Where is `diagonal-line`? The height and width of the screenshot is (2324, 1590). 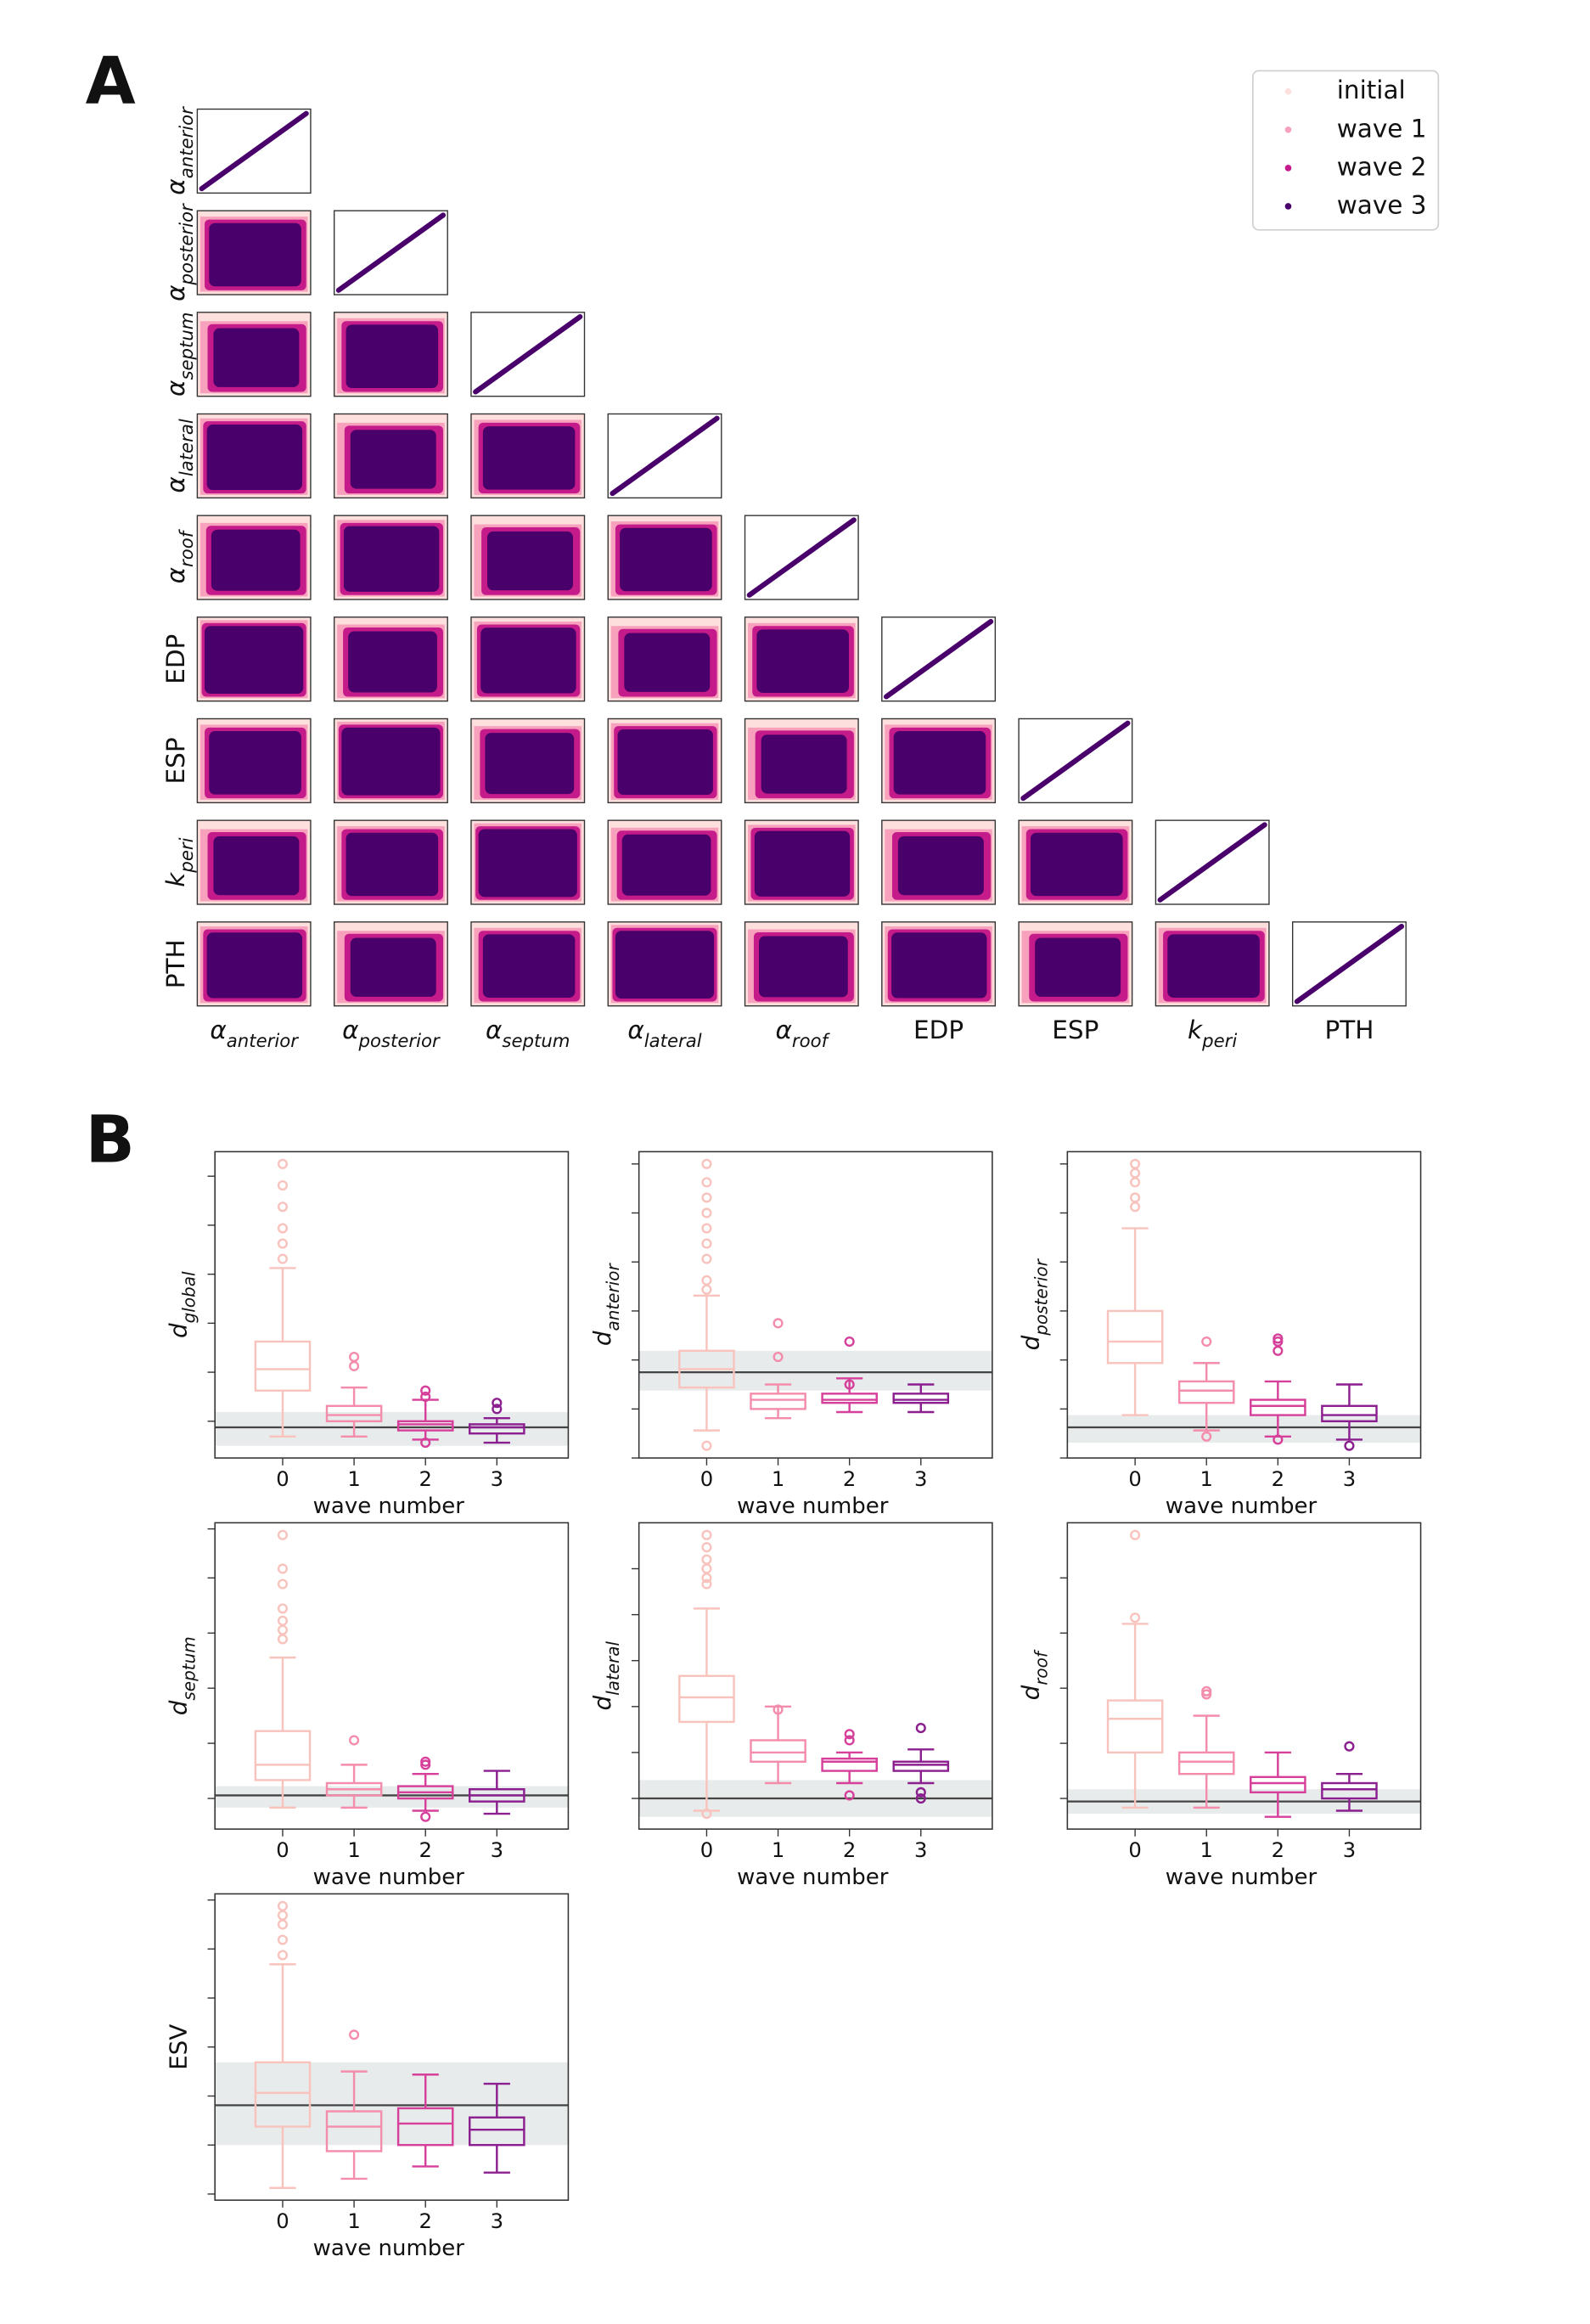
diagonal-line is located at coordinates (938, 659).